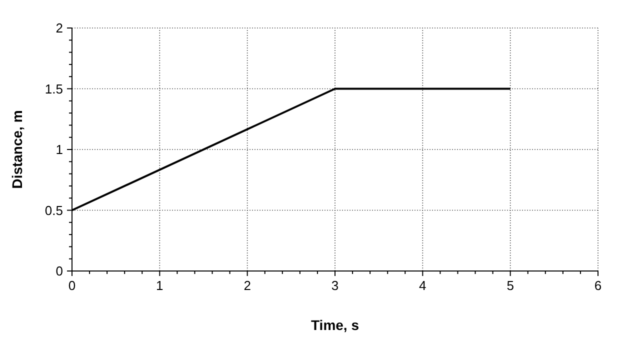  What do you see at coordinates (53, 88) in the screenshot?
I see `y-tick-label: 1.5` at bounding box center [53, 88].